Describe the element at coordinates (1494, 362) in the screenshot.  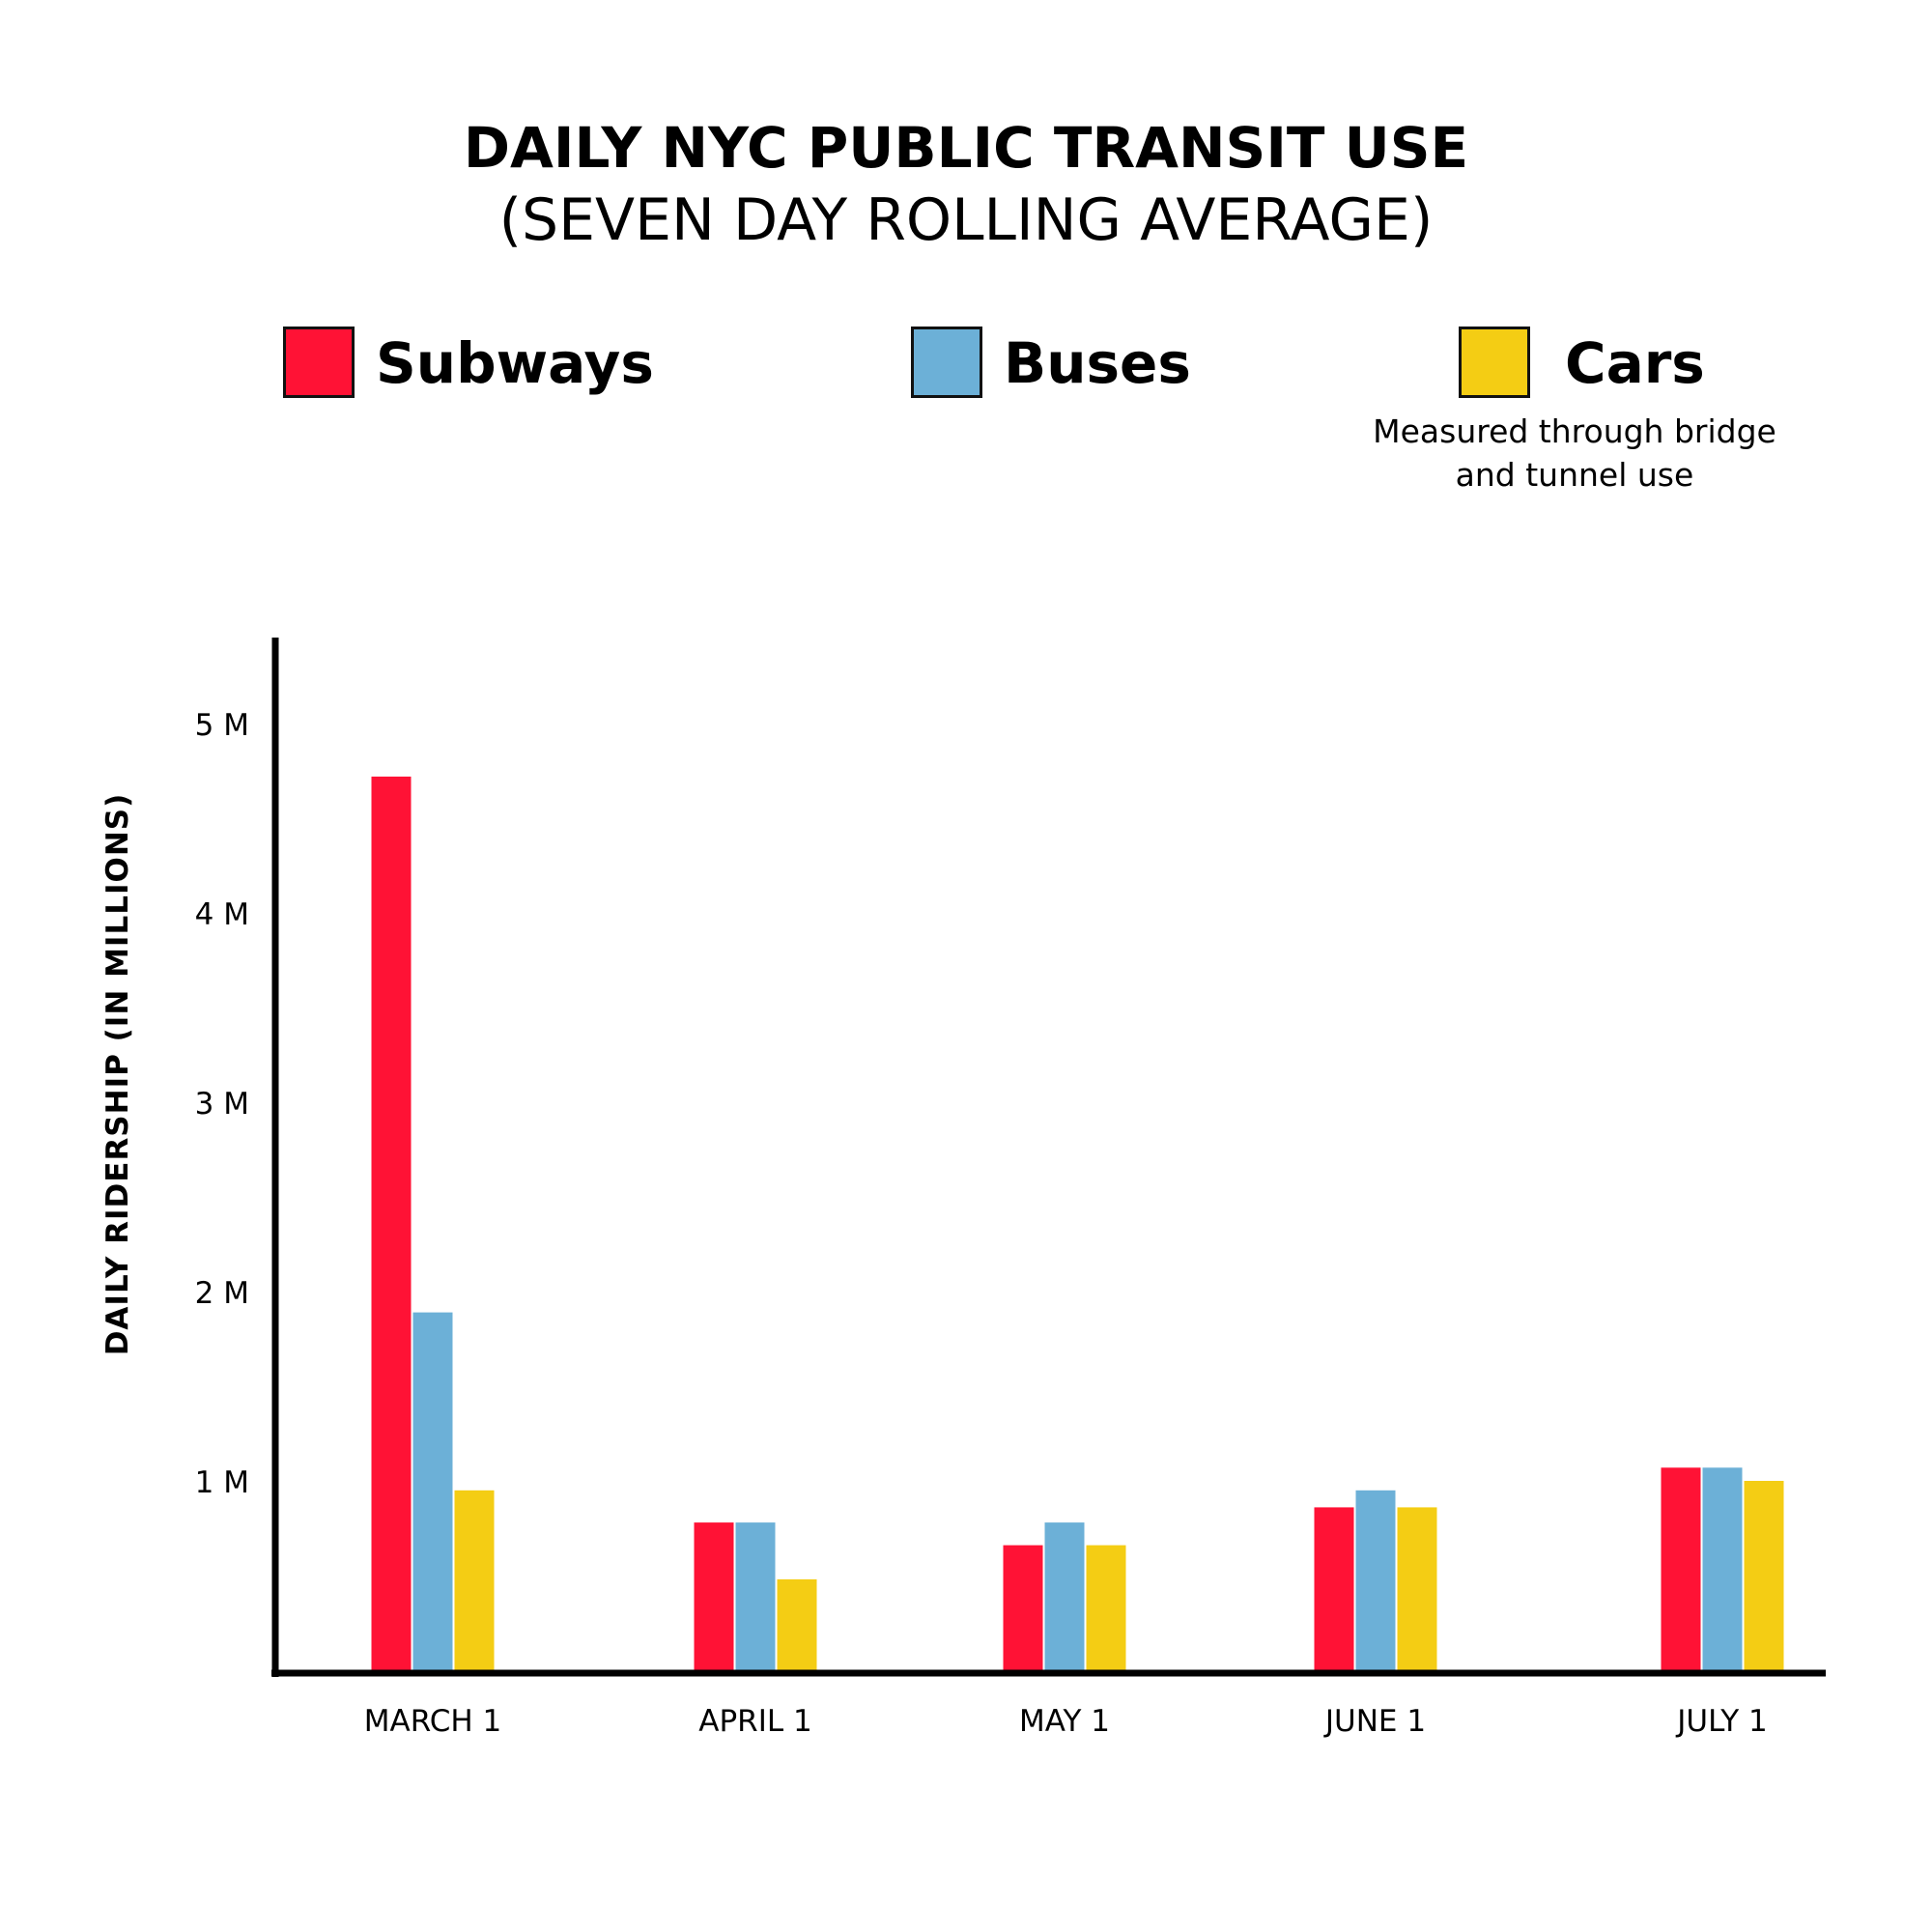
I see `legend-swatch-cars` at that location.